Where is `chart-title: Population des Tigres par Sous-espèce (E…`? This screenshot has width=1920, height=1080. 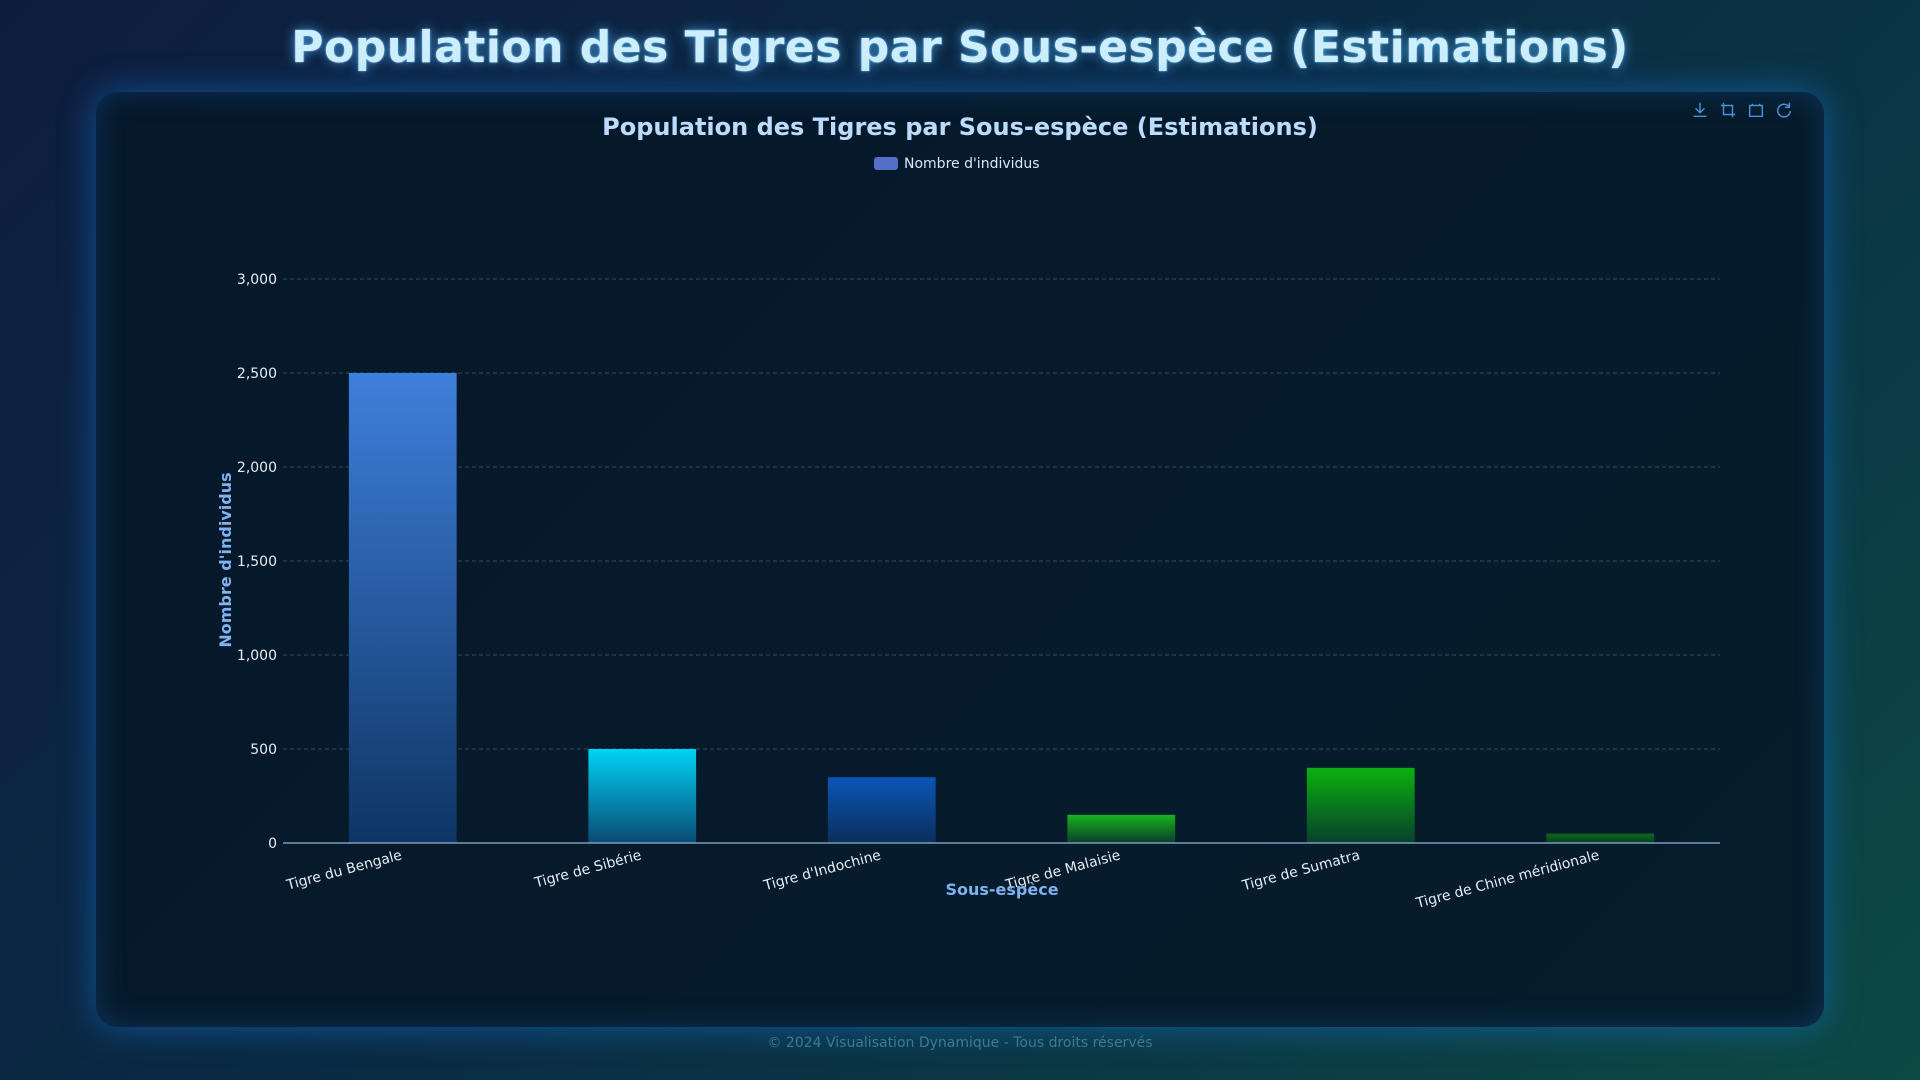
chart-title: Population des Tigres par Sous-espèce (E… is located at coordinates (960, 127).